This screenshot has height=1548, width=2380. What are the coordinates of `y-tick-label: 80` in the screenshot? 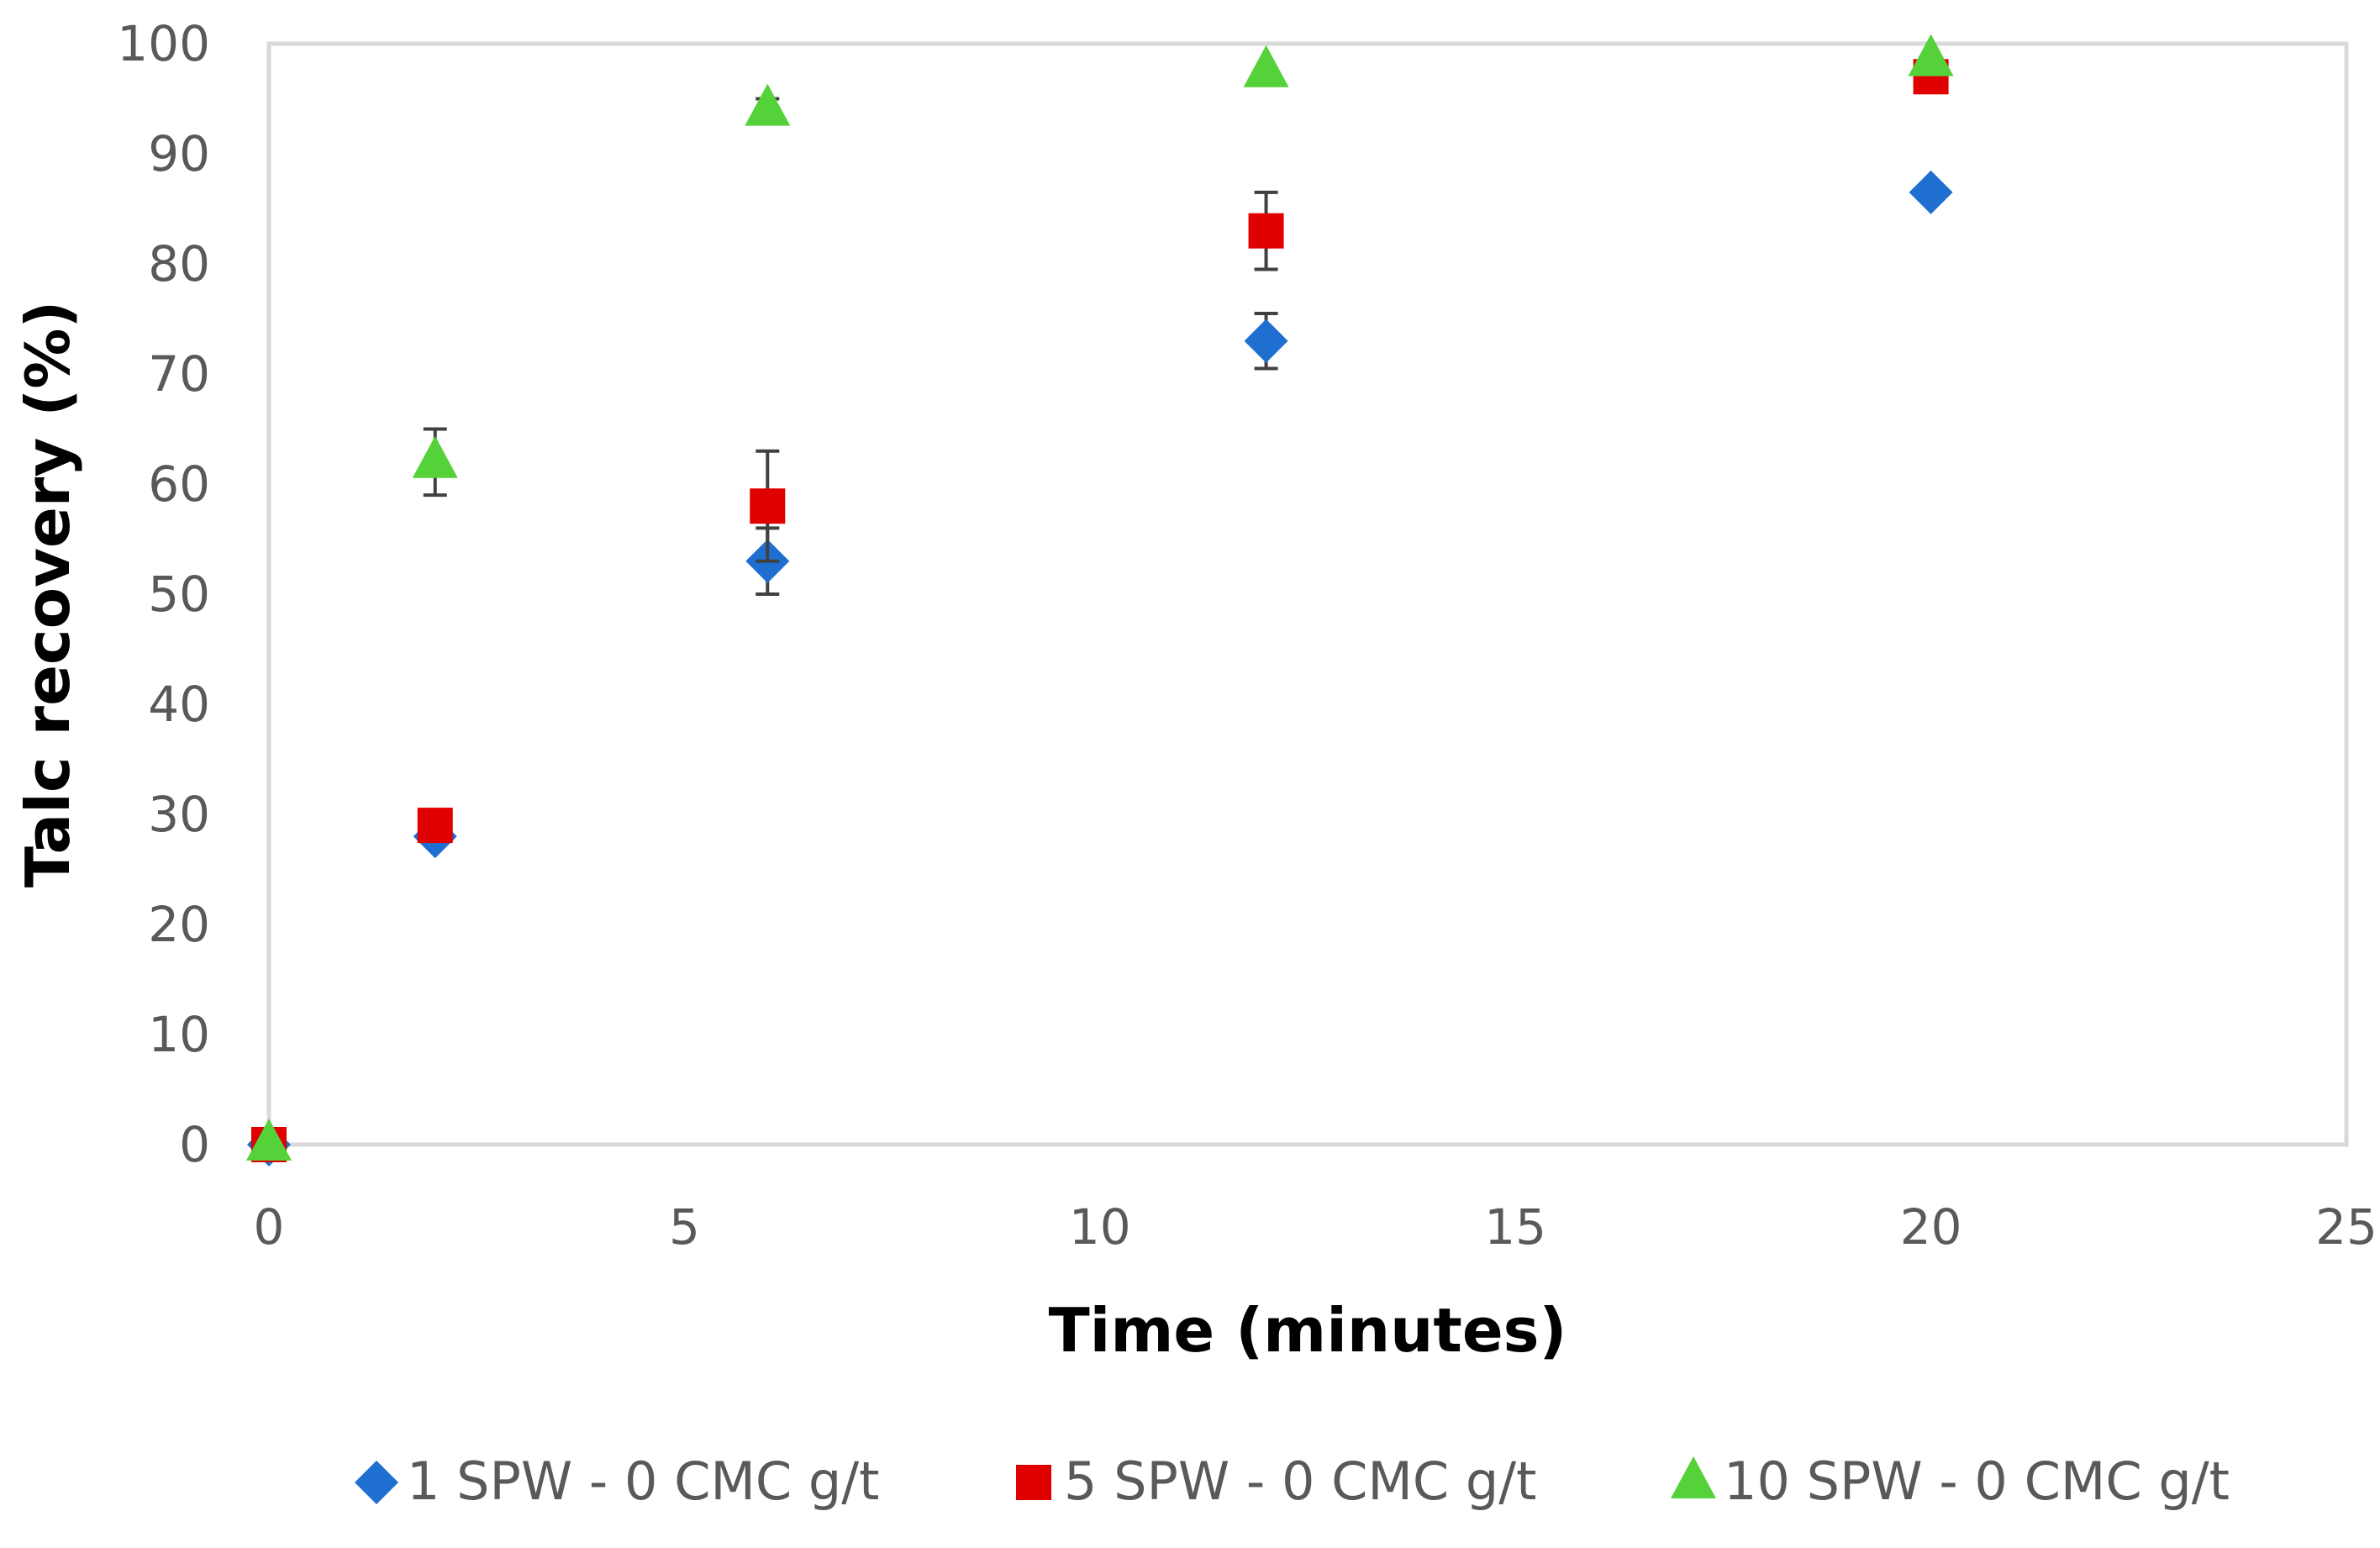 It's located at (179, 263).